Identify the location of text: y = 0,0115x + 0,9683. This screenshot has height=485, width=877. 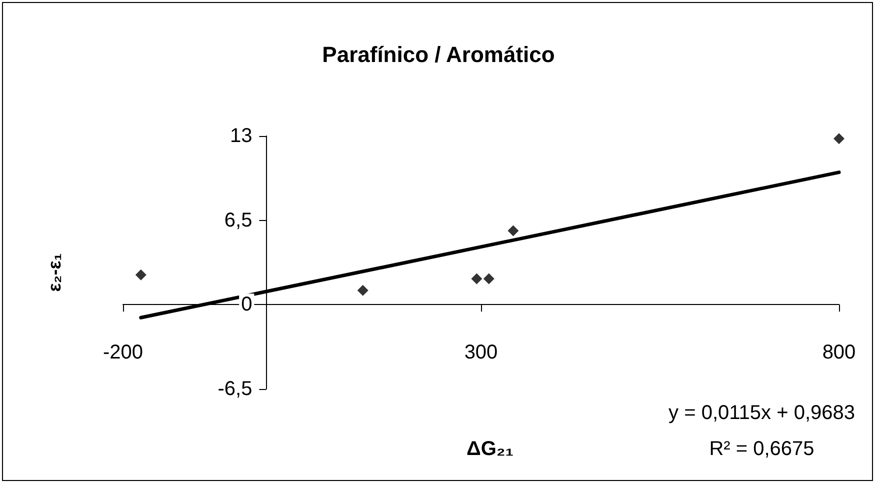
(761, 413).